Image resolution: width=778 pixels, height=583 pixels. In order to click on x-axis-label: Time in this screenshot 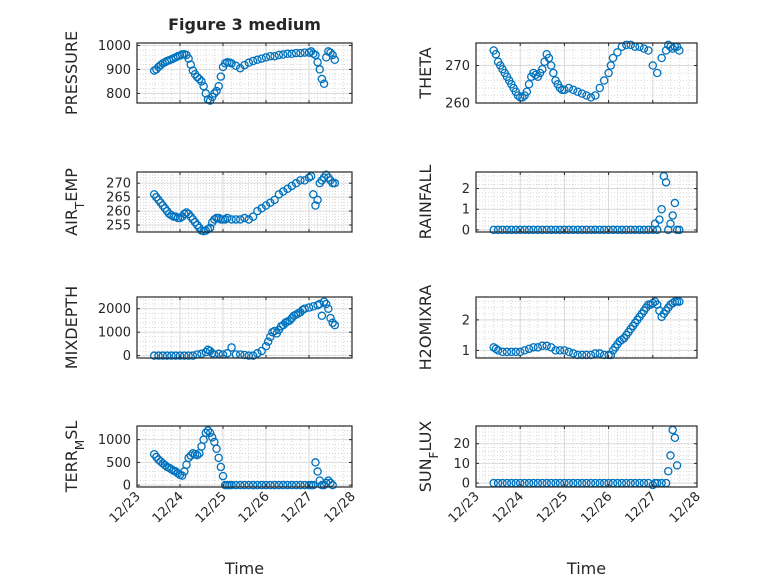, I will do `click(586, 568)`.